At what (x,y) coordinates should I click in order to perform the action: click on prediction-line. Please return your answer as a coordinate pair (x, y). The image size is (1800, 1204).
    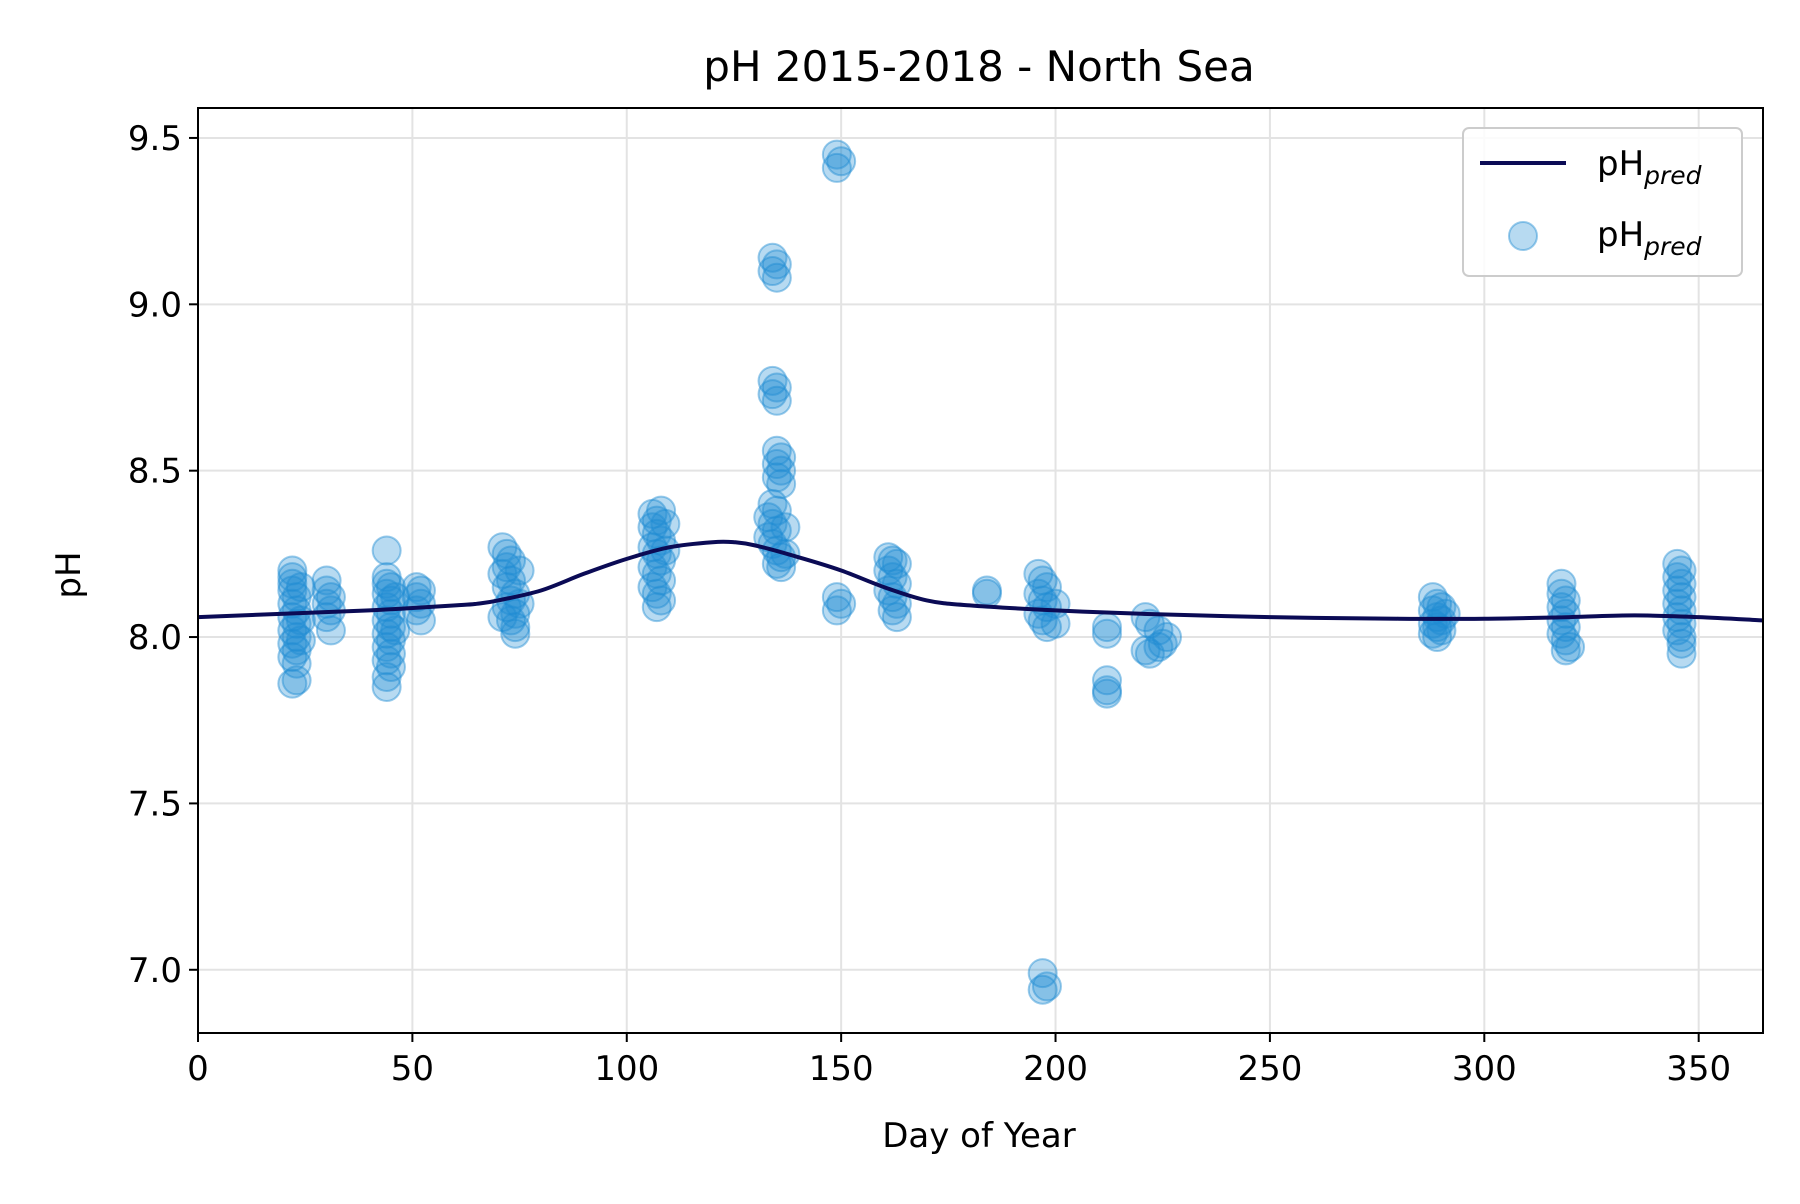
    Looking at the image, I should click on (980, 581).